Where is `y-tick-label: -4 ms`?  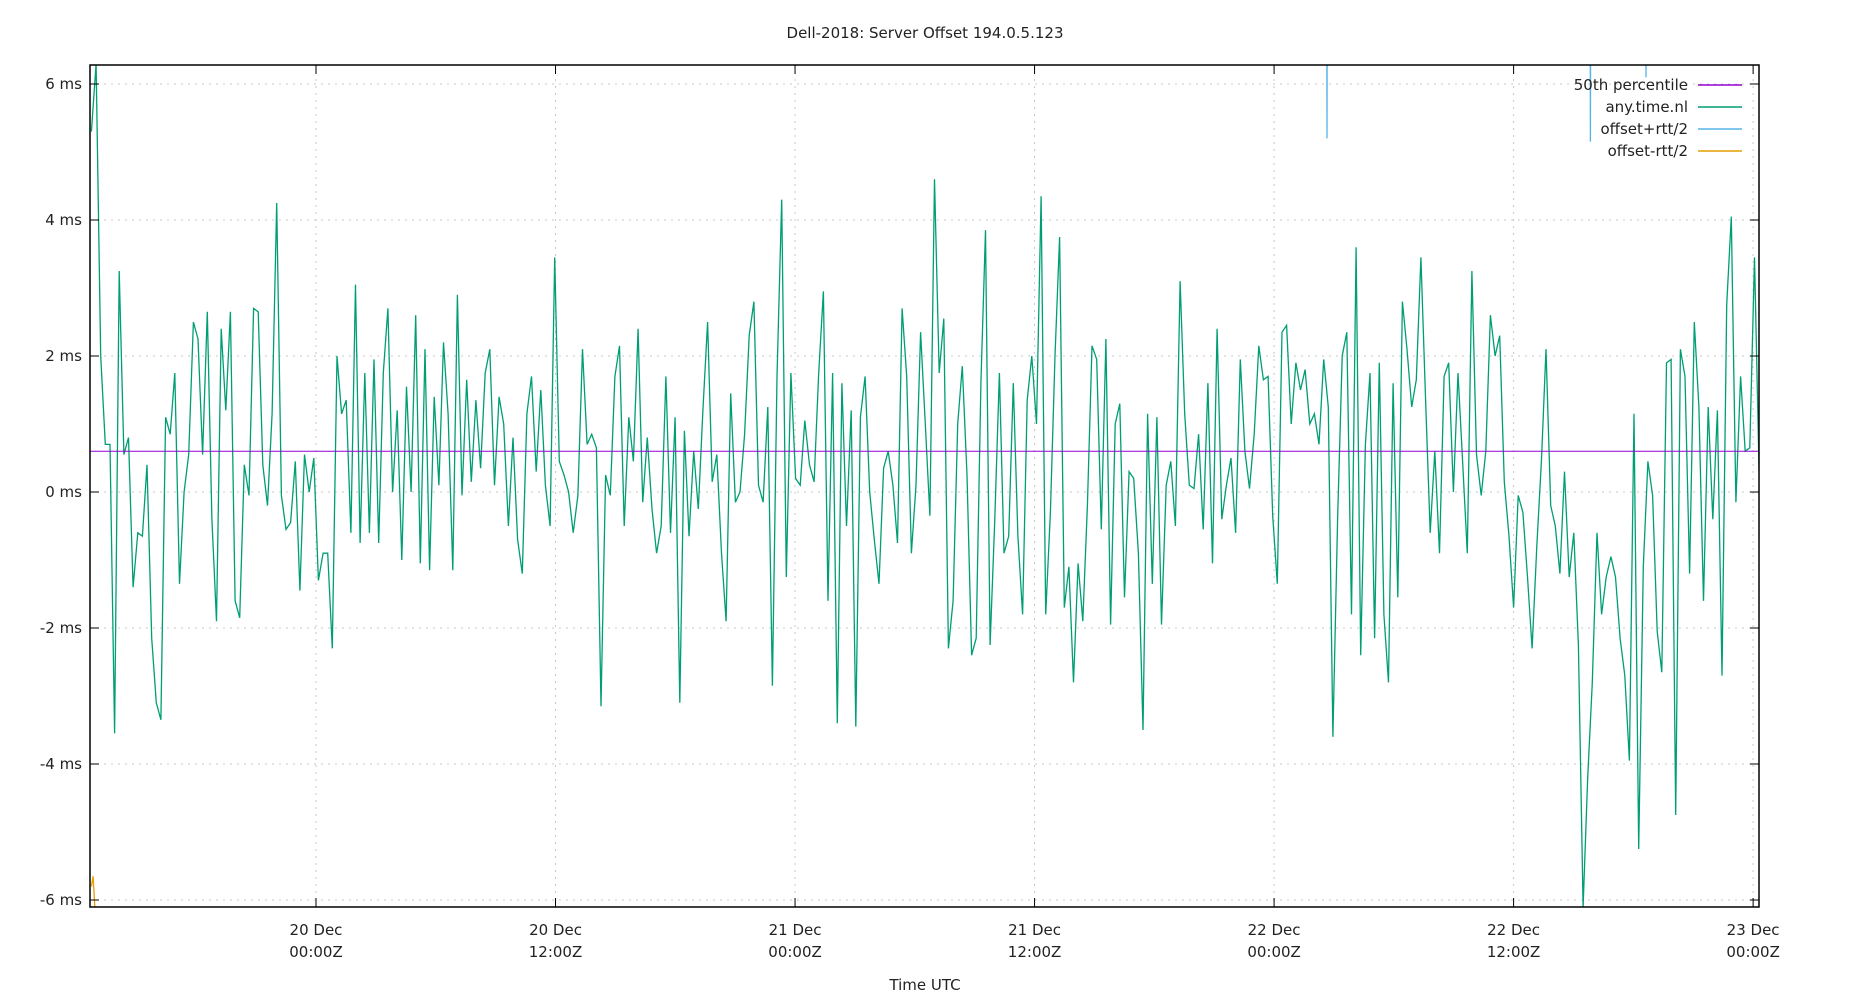 y-tick-label: -4 ms is located at coordinates (61, 764).